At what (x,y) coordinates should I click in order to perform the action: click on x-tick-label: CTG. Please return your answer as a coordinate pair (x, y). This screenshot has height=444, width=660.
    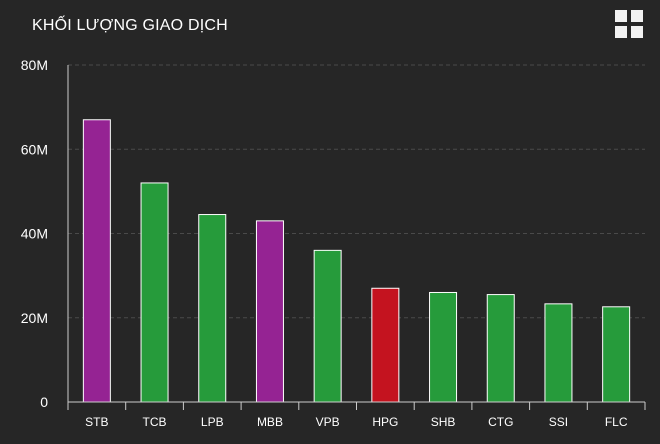
    Looking at the image, I should click on (500, 422).